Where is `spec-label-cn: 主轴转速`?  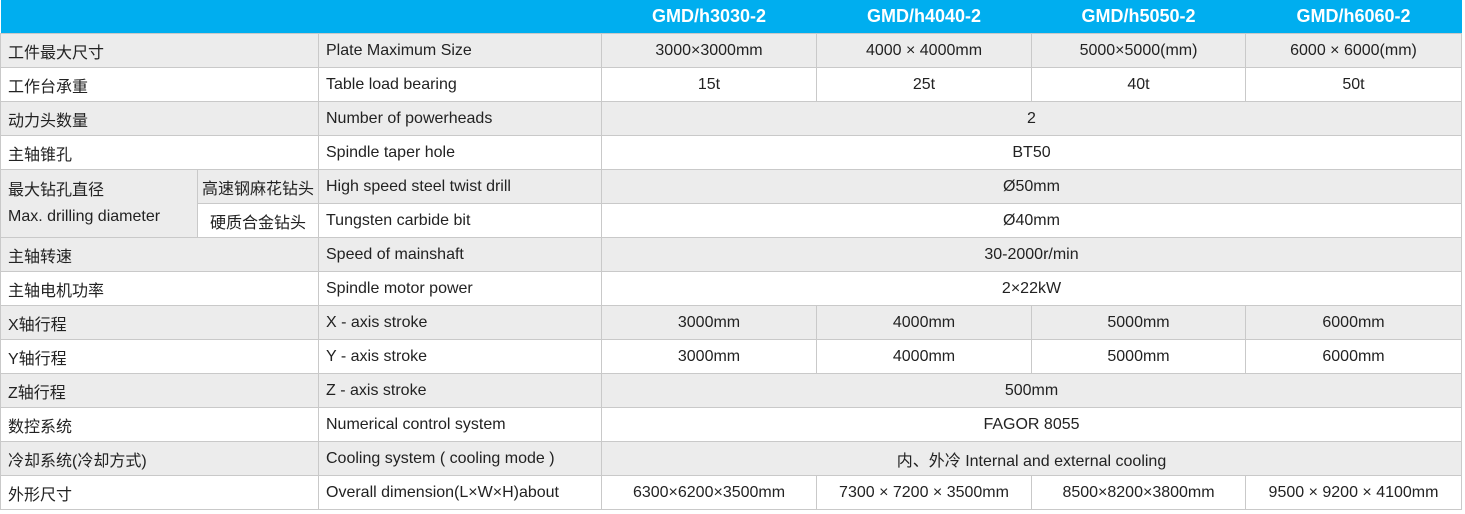
spec-label-cn: 主轴转速 is located at coordinates (159, 254).